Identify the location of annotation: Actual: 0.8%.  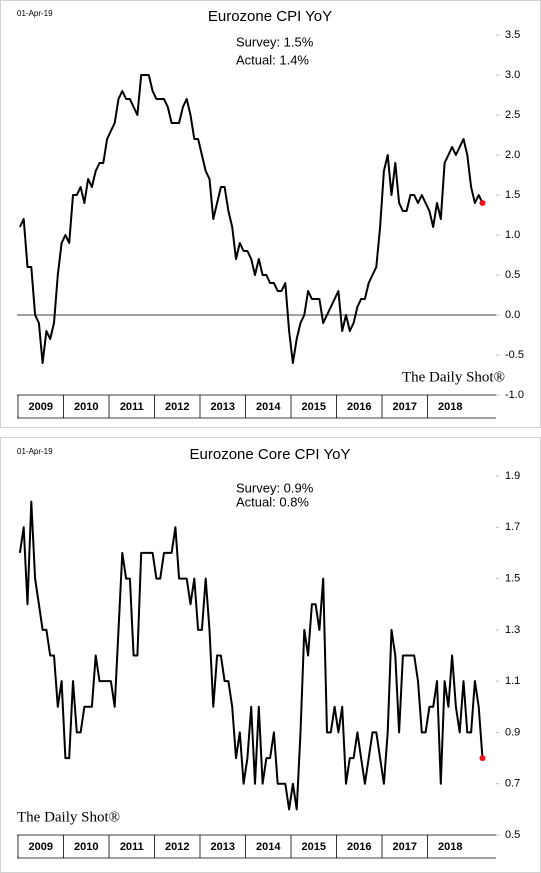
(272, 501).